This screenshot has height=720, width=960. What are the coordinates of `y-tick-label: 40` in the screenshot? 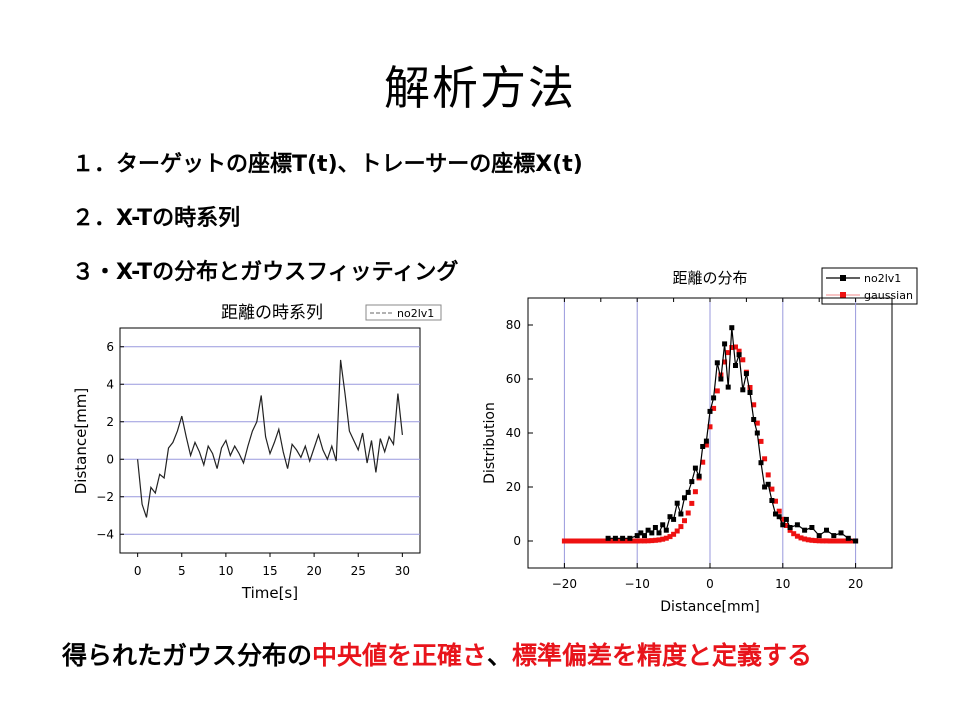 It's located at (513, 433).